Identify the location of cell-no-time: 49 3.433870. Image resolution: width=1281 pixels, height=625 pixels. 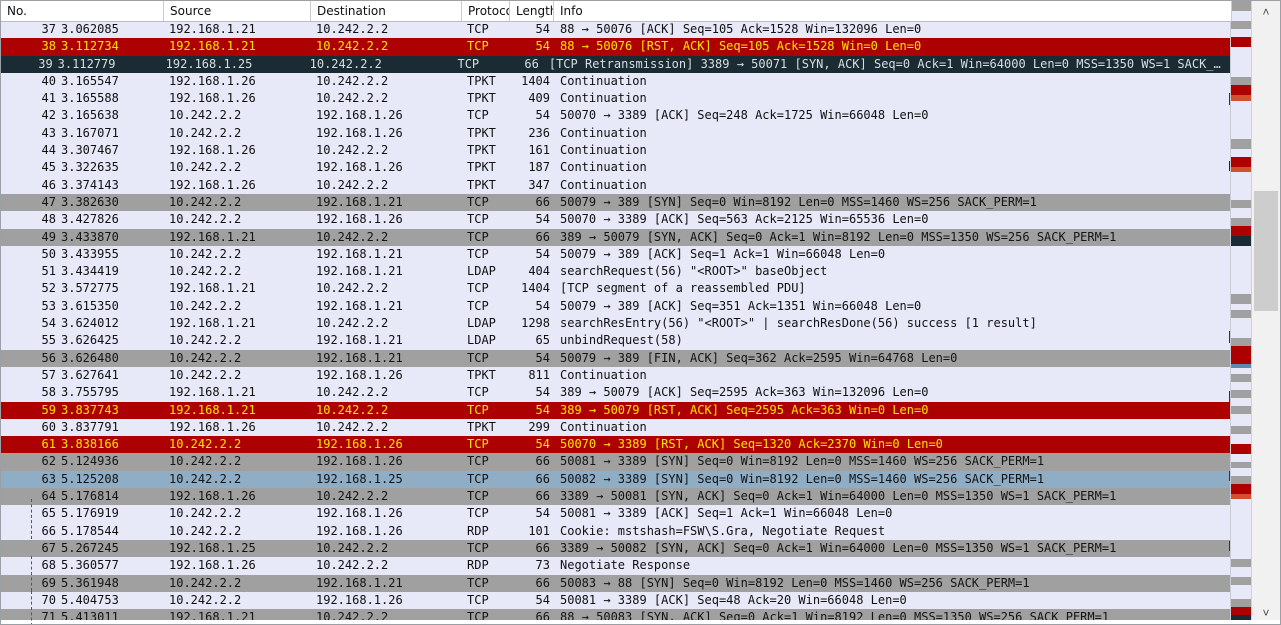
(82, 237).